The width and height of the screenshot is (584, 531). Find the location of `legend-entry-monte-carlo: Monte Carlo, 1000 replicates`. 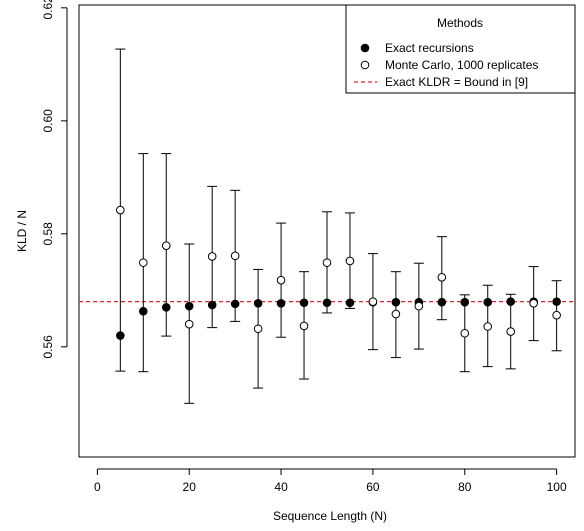

legend-entry-monte-carlo: Monte Carlo, 1000 replicates is located at coordinates (461, 65).